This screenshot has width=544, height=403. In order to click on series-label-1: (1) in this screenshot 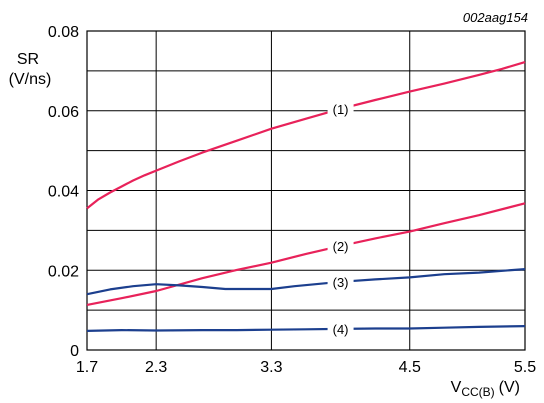, I will do `click(341, 109)`.